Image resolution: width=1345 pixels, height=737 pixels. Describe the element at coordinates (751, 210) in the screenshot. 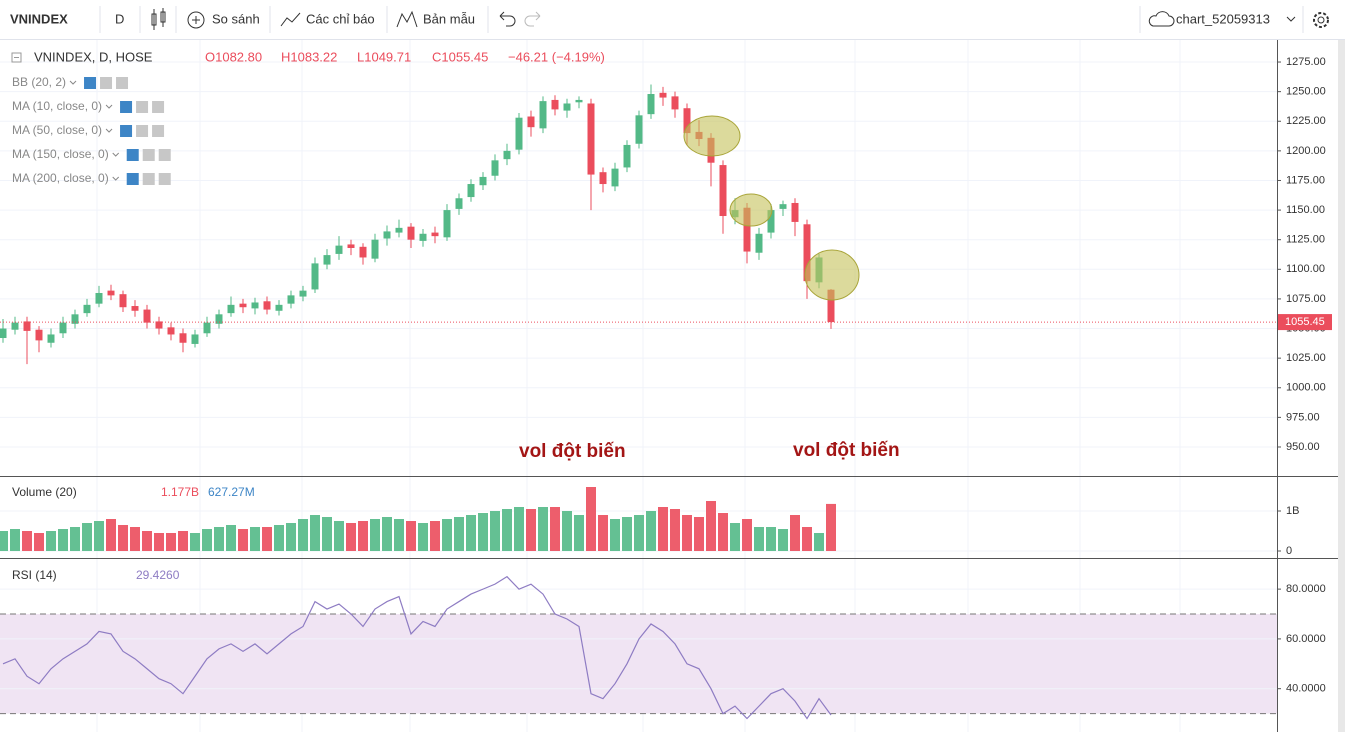

I see `highlight-ellipse` at that location.